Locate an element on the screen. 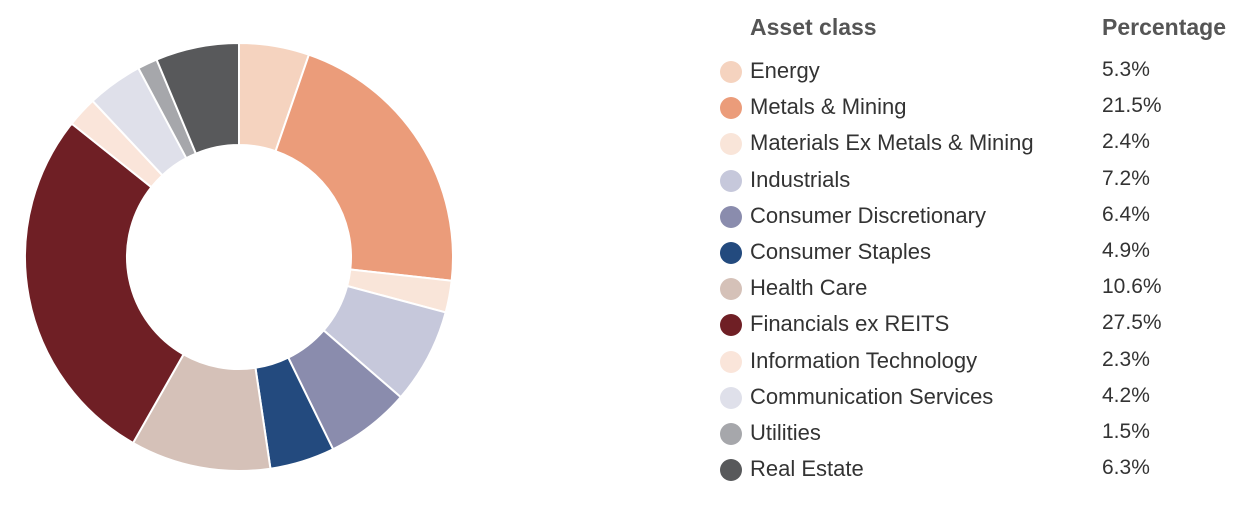 The height and width of the screenshot is (508, 1247). legend-header-asset-class: Asset class is located at coordinates (813, 27).